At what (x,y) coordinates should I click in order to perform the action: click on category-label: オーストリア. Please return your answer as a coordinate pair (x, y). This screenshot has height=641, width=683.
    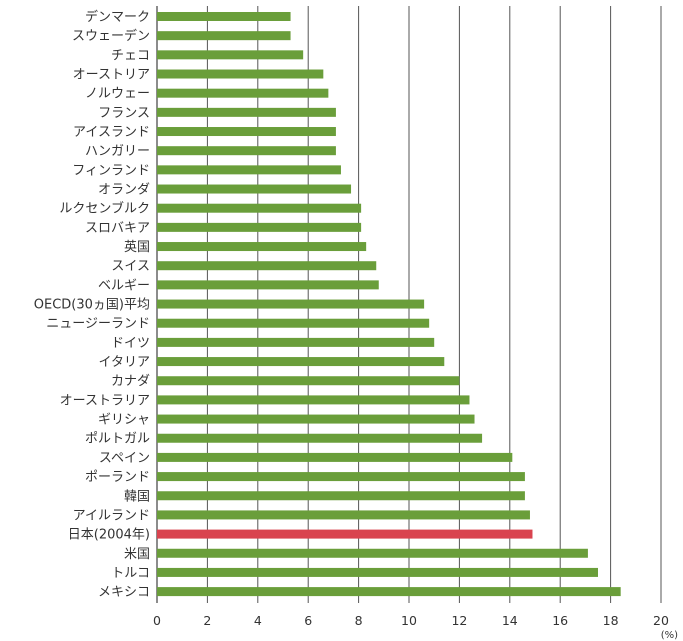
    Looking at the image, I should click on (111, 75).